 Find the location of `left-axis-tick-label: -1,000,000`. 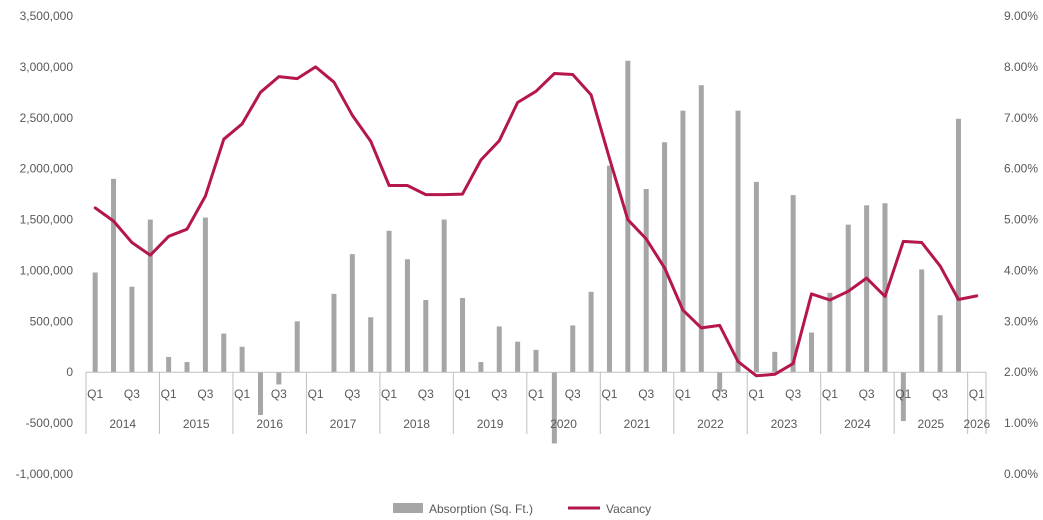

left-axis-tick-label: -1,000,000 is located at coordinates (45, 474).